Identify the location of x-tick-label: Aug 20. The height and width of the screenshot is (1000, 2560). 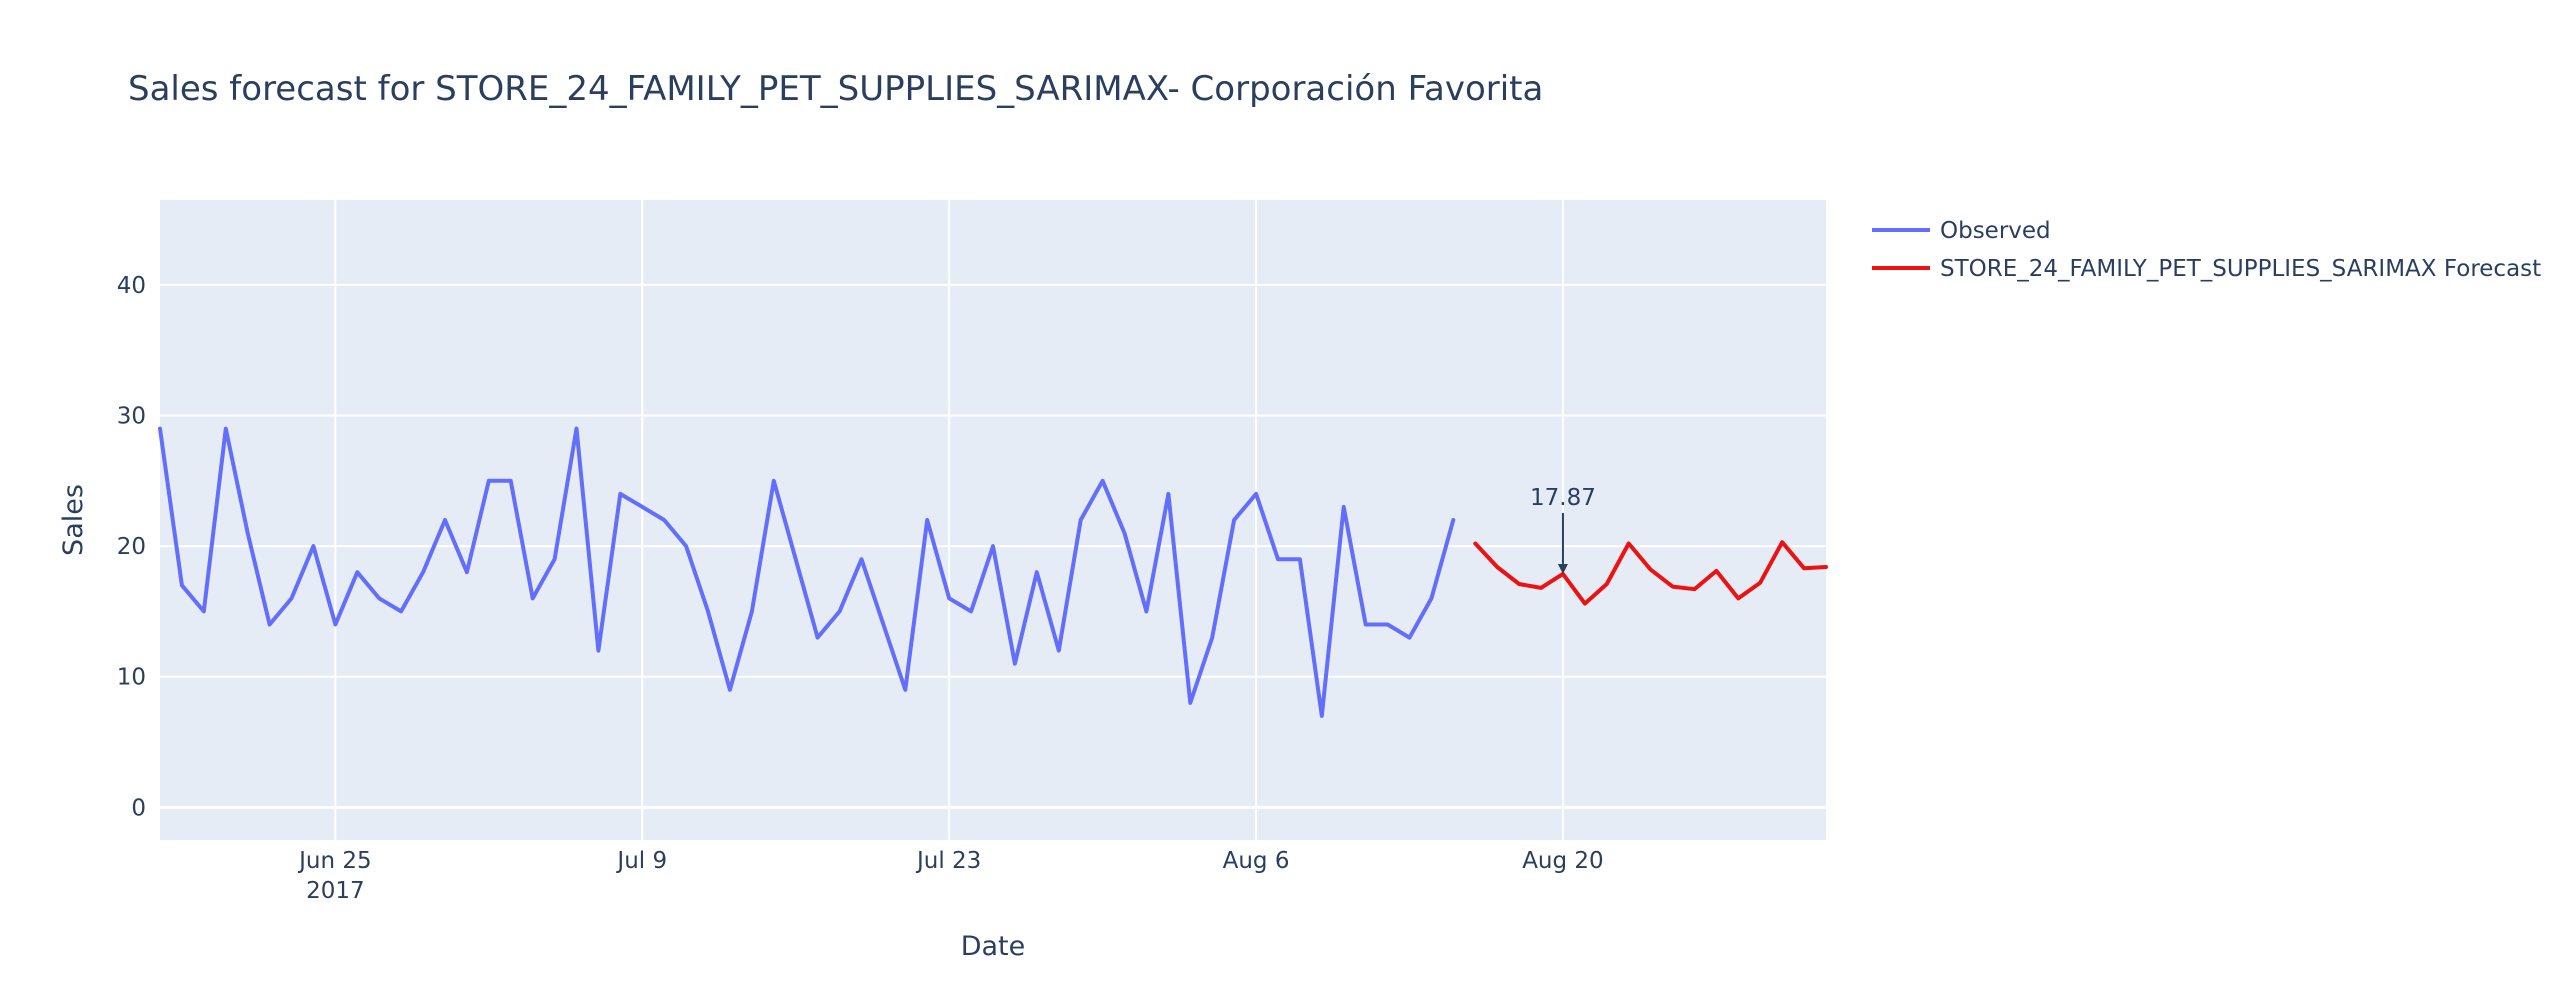
(1563, 861).